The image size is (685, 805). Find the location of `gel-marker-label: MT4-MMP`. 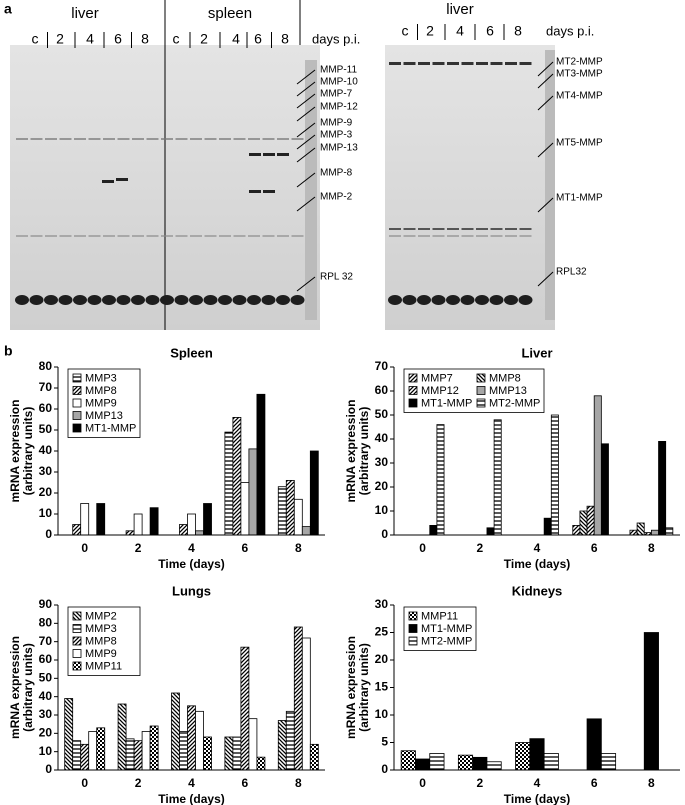

gel-marker-label: MT4-MMP is located at coordinates (579, 96).